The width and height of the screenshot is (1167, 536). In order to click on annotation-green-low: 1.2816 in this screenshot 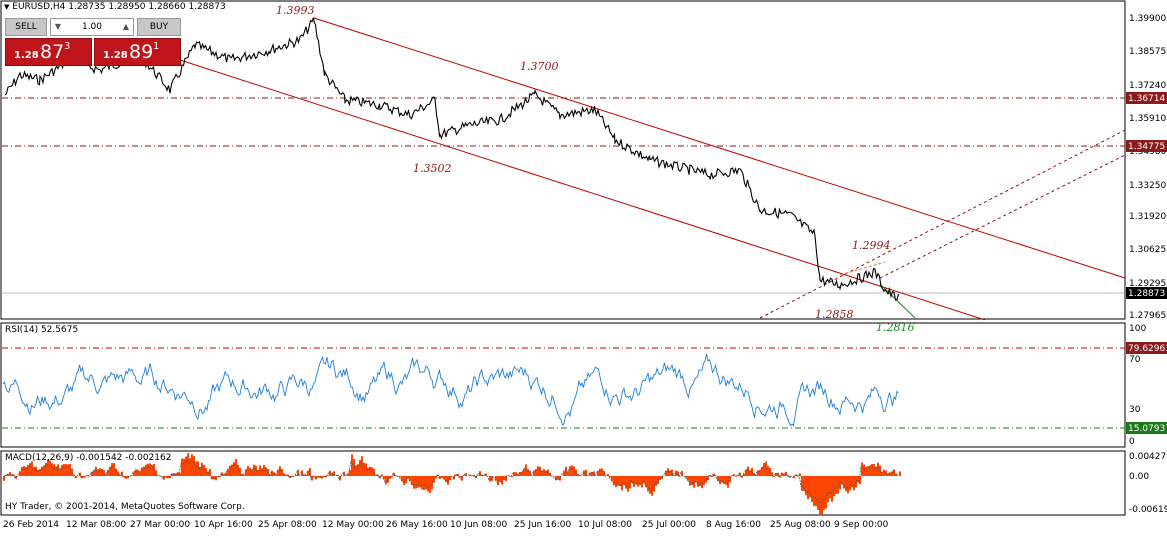, I will do `click(895, 327)`.